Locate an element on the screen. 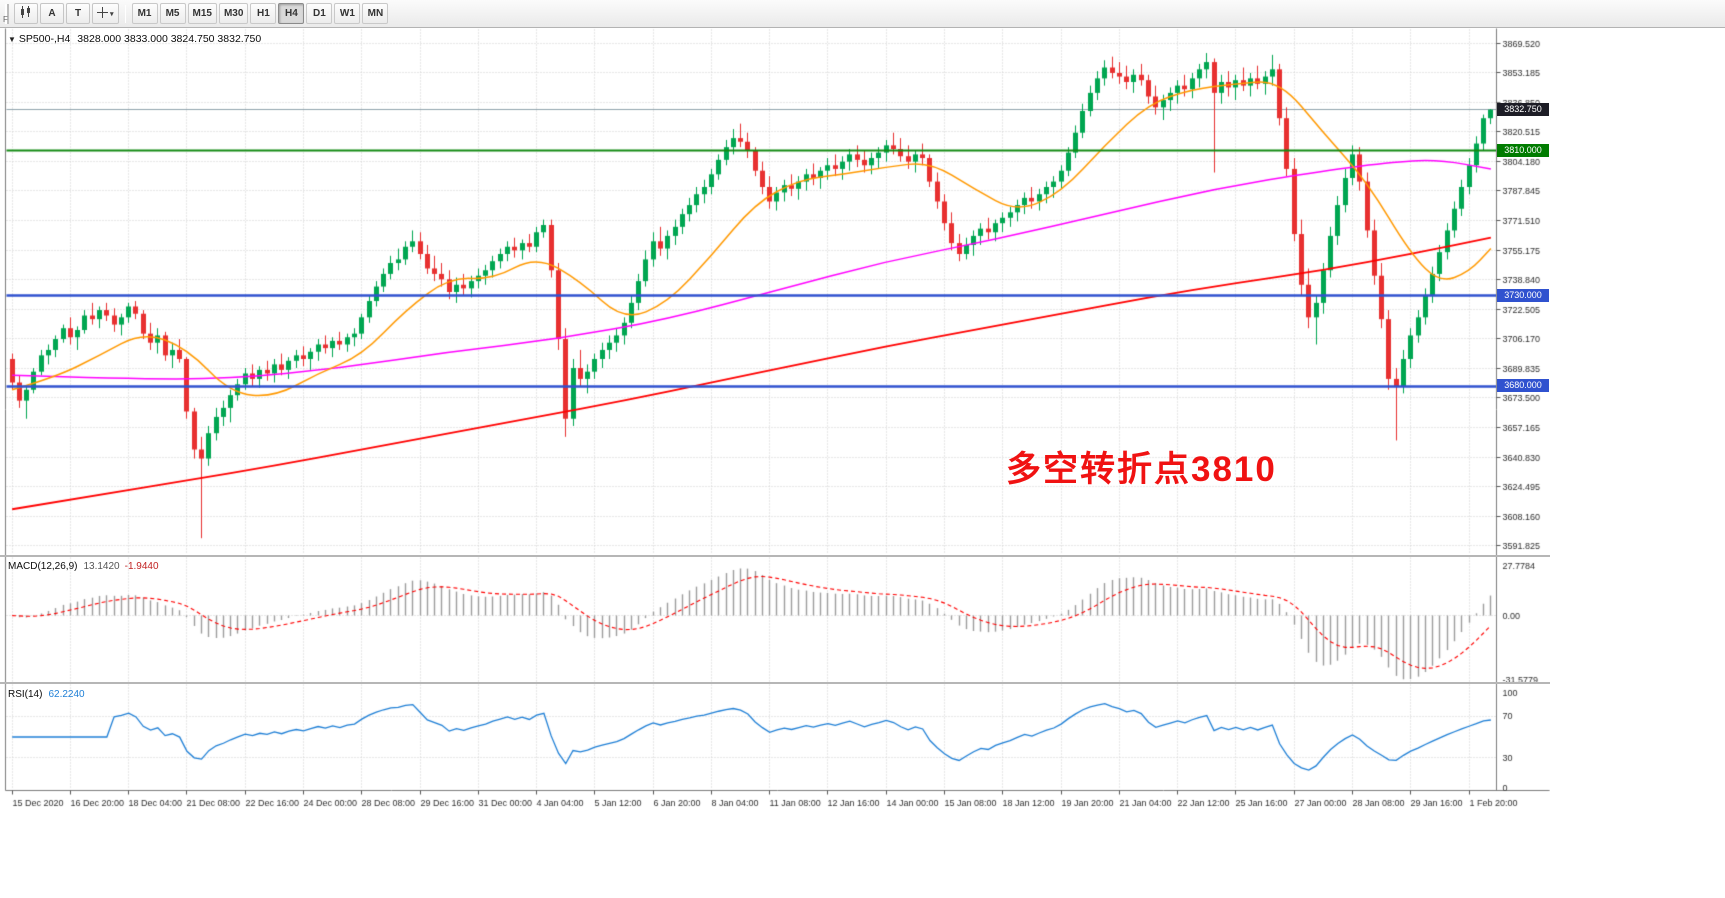  draw-tool-dropdown-button: ▾ is located at coordinates (105, 13).